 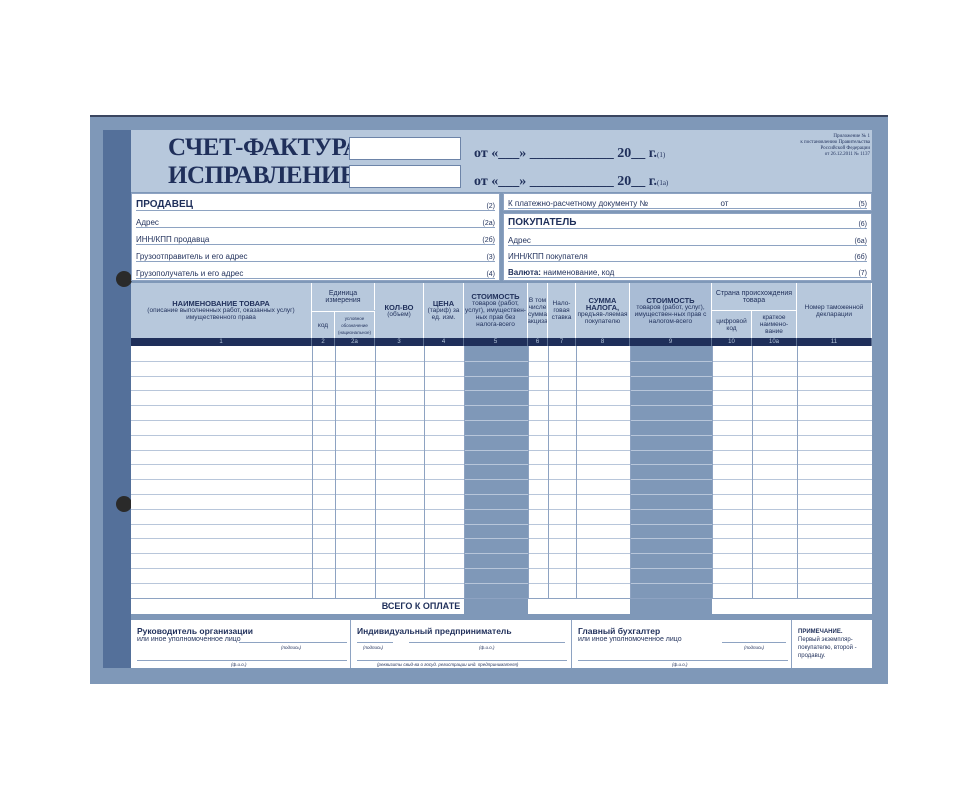 I want to click on accountant-label: Главный бухгалтер, so click(x=619, y=631).